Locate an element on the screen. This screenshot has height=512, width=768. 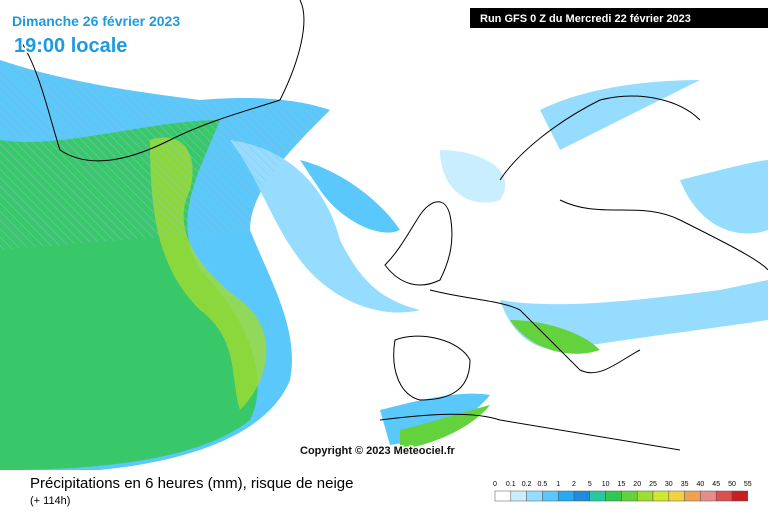
scale-label: 0.2 is located at coordinates (527, 484).